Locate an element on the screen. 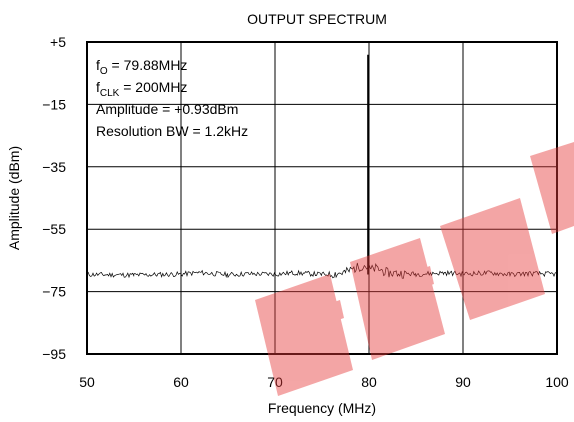  x-tick-label: 90 is located at coordinates (463, 382).